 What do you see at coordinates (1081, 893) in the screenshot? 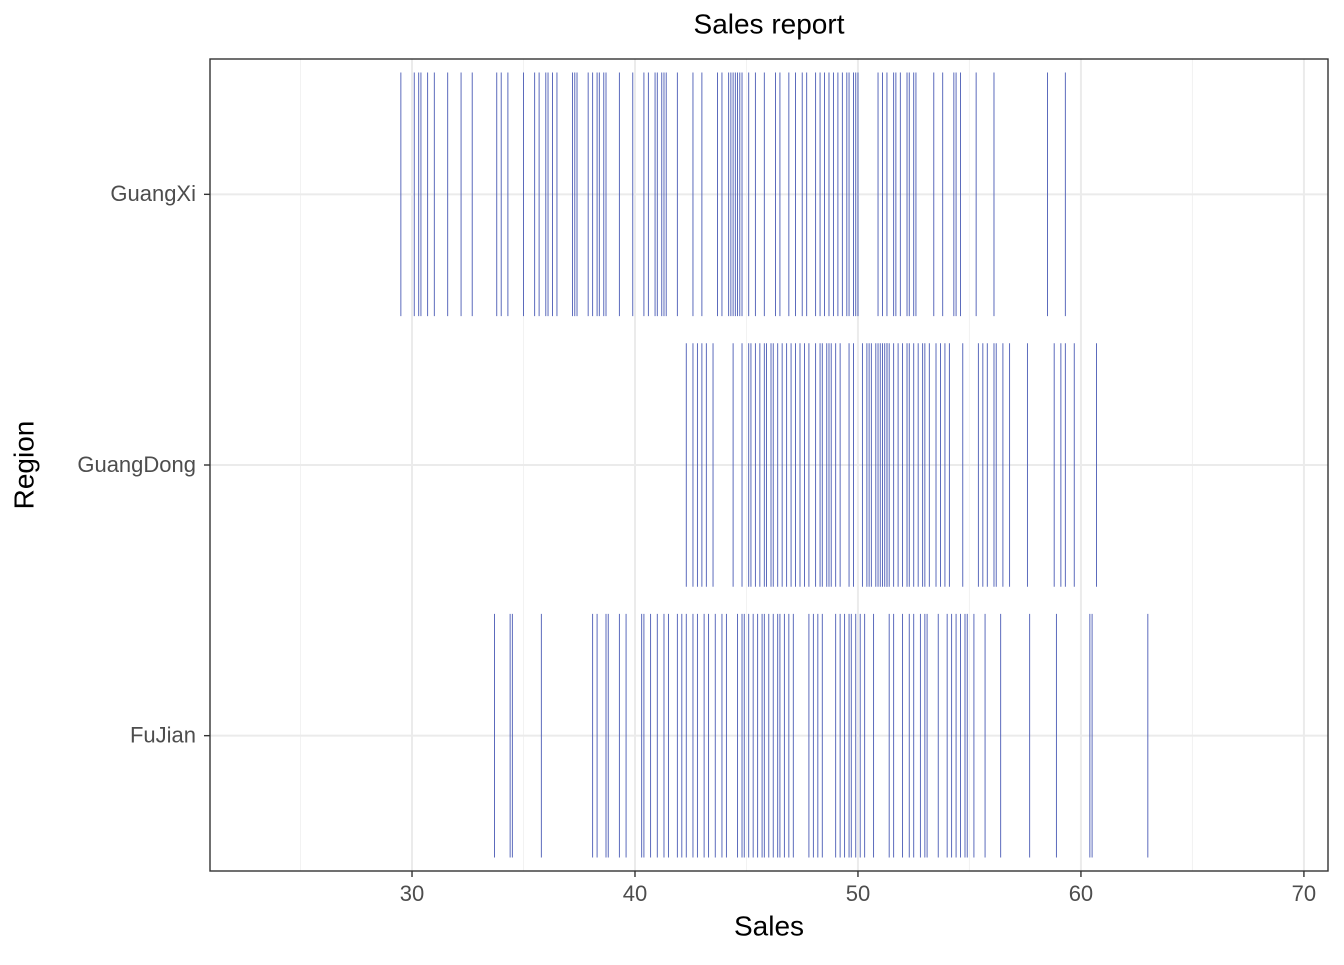
I see `x-tick-label: 60` at bounding box center [1081, 893].